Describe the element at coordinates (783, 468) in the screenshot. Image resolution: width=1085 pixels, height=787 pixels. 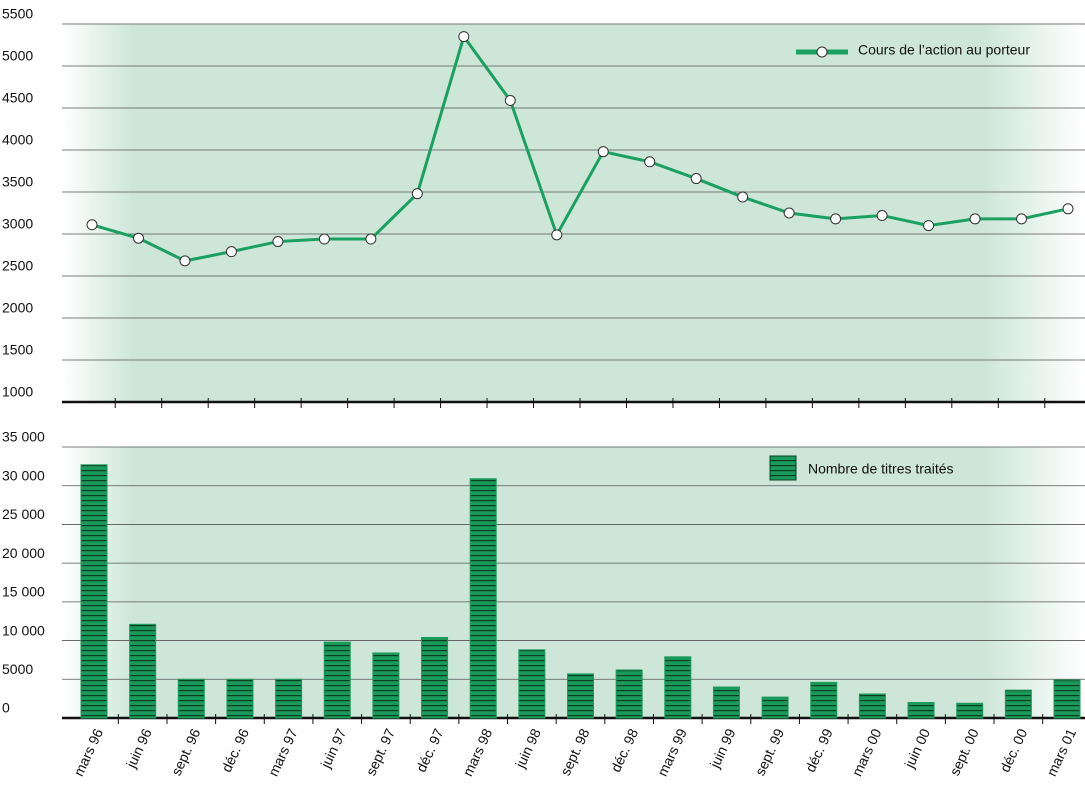
I see `legend-swatch` at that location.